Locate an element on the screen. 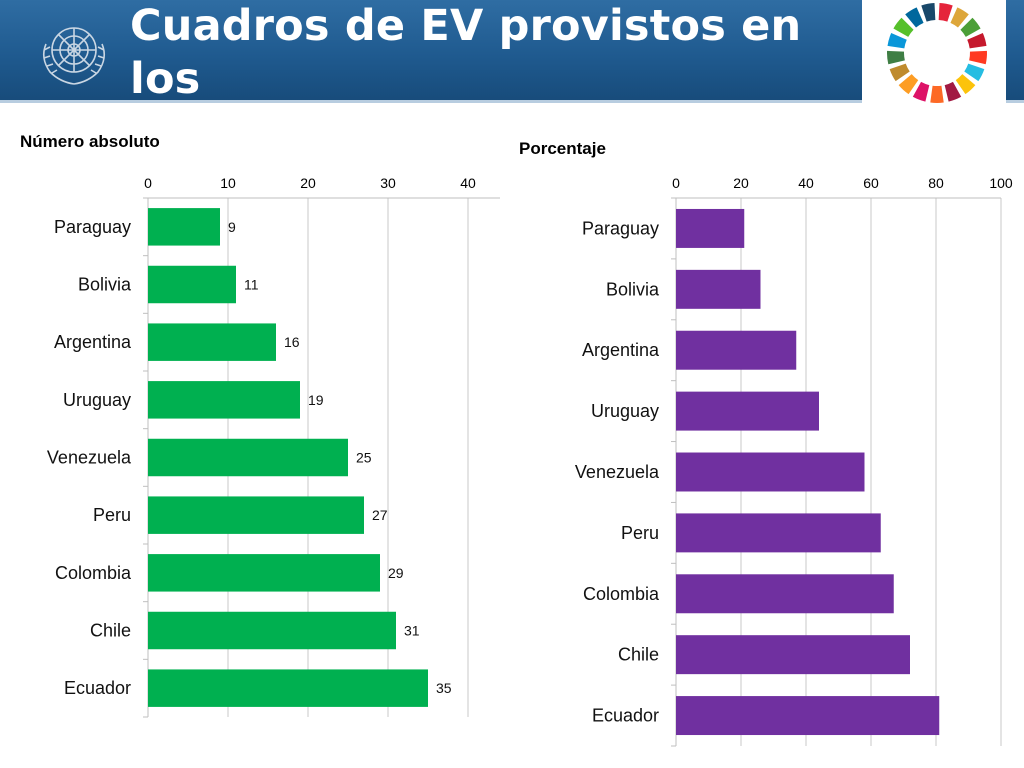 This screenshot has width=1024, height=768. data-label: 29 is located at coordinates (396, 573).